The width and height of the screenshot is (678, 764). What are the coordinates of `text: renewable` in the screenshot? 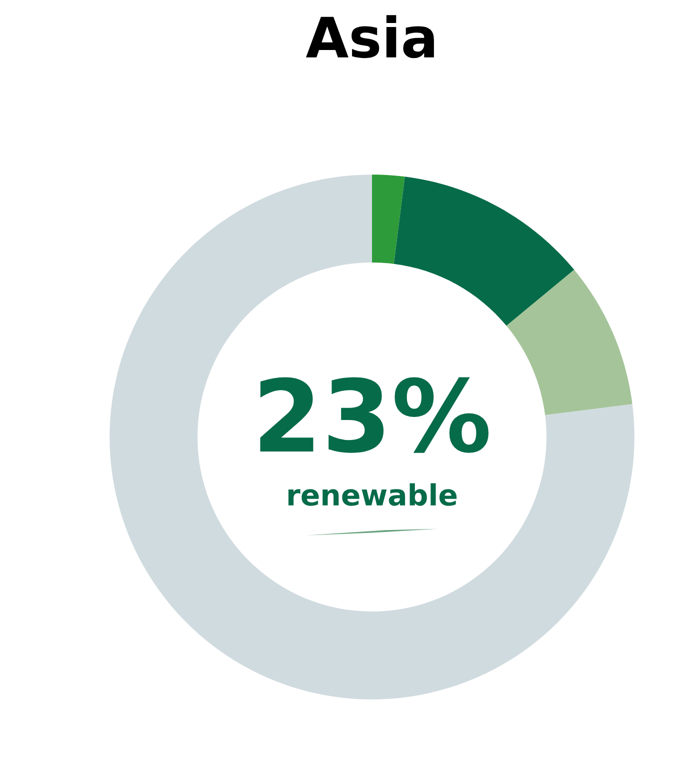 It's located at (372, 494).